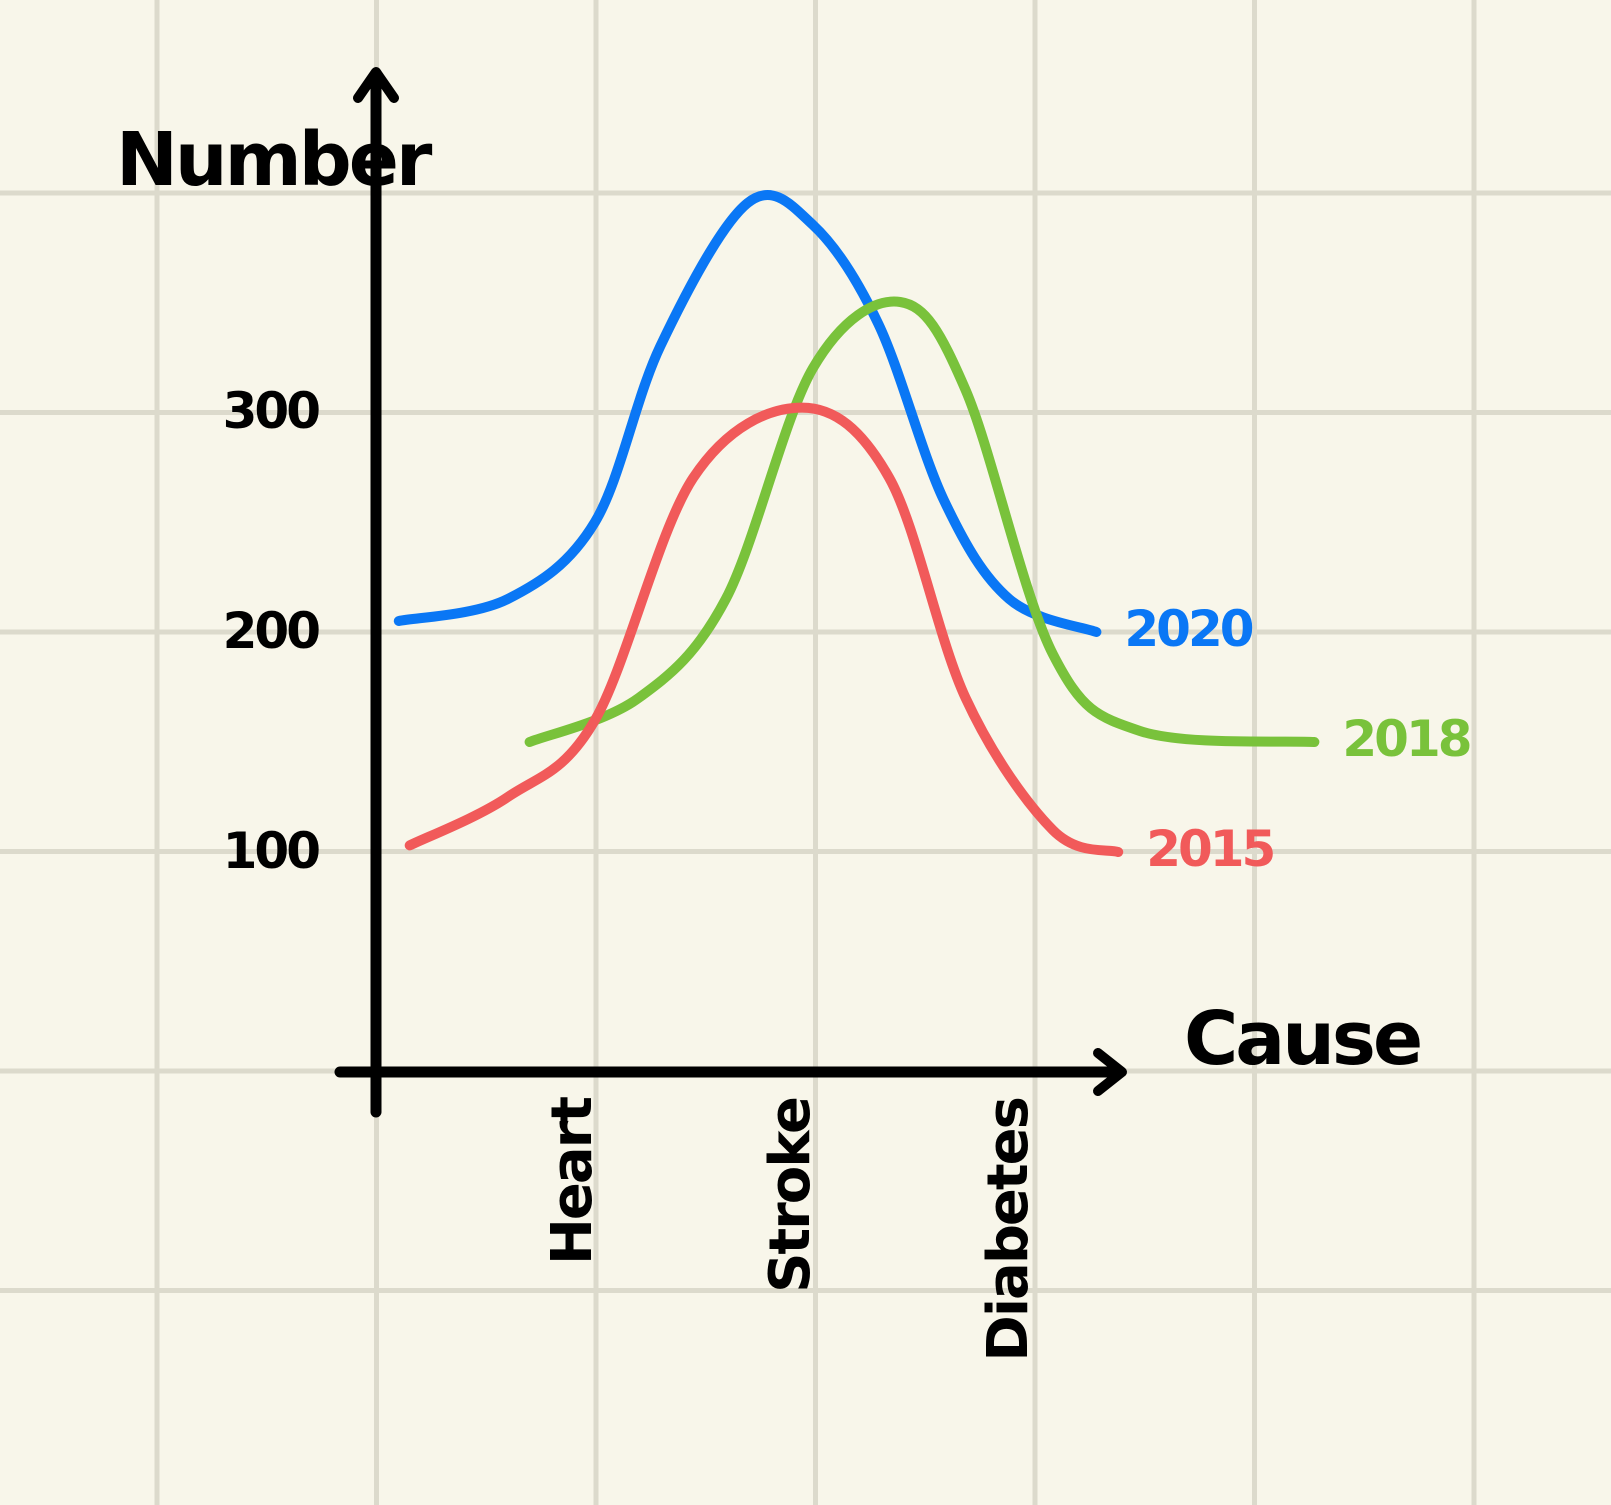 The height and width of the screenshot is (1505, 1611). I want to click on series-label-2020: 2020, so click(1188, 629).